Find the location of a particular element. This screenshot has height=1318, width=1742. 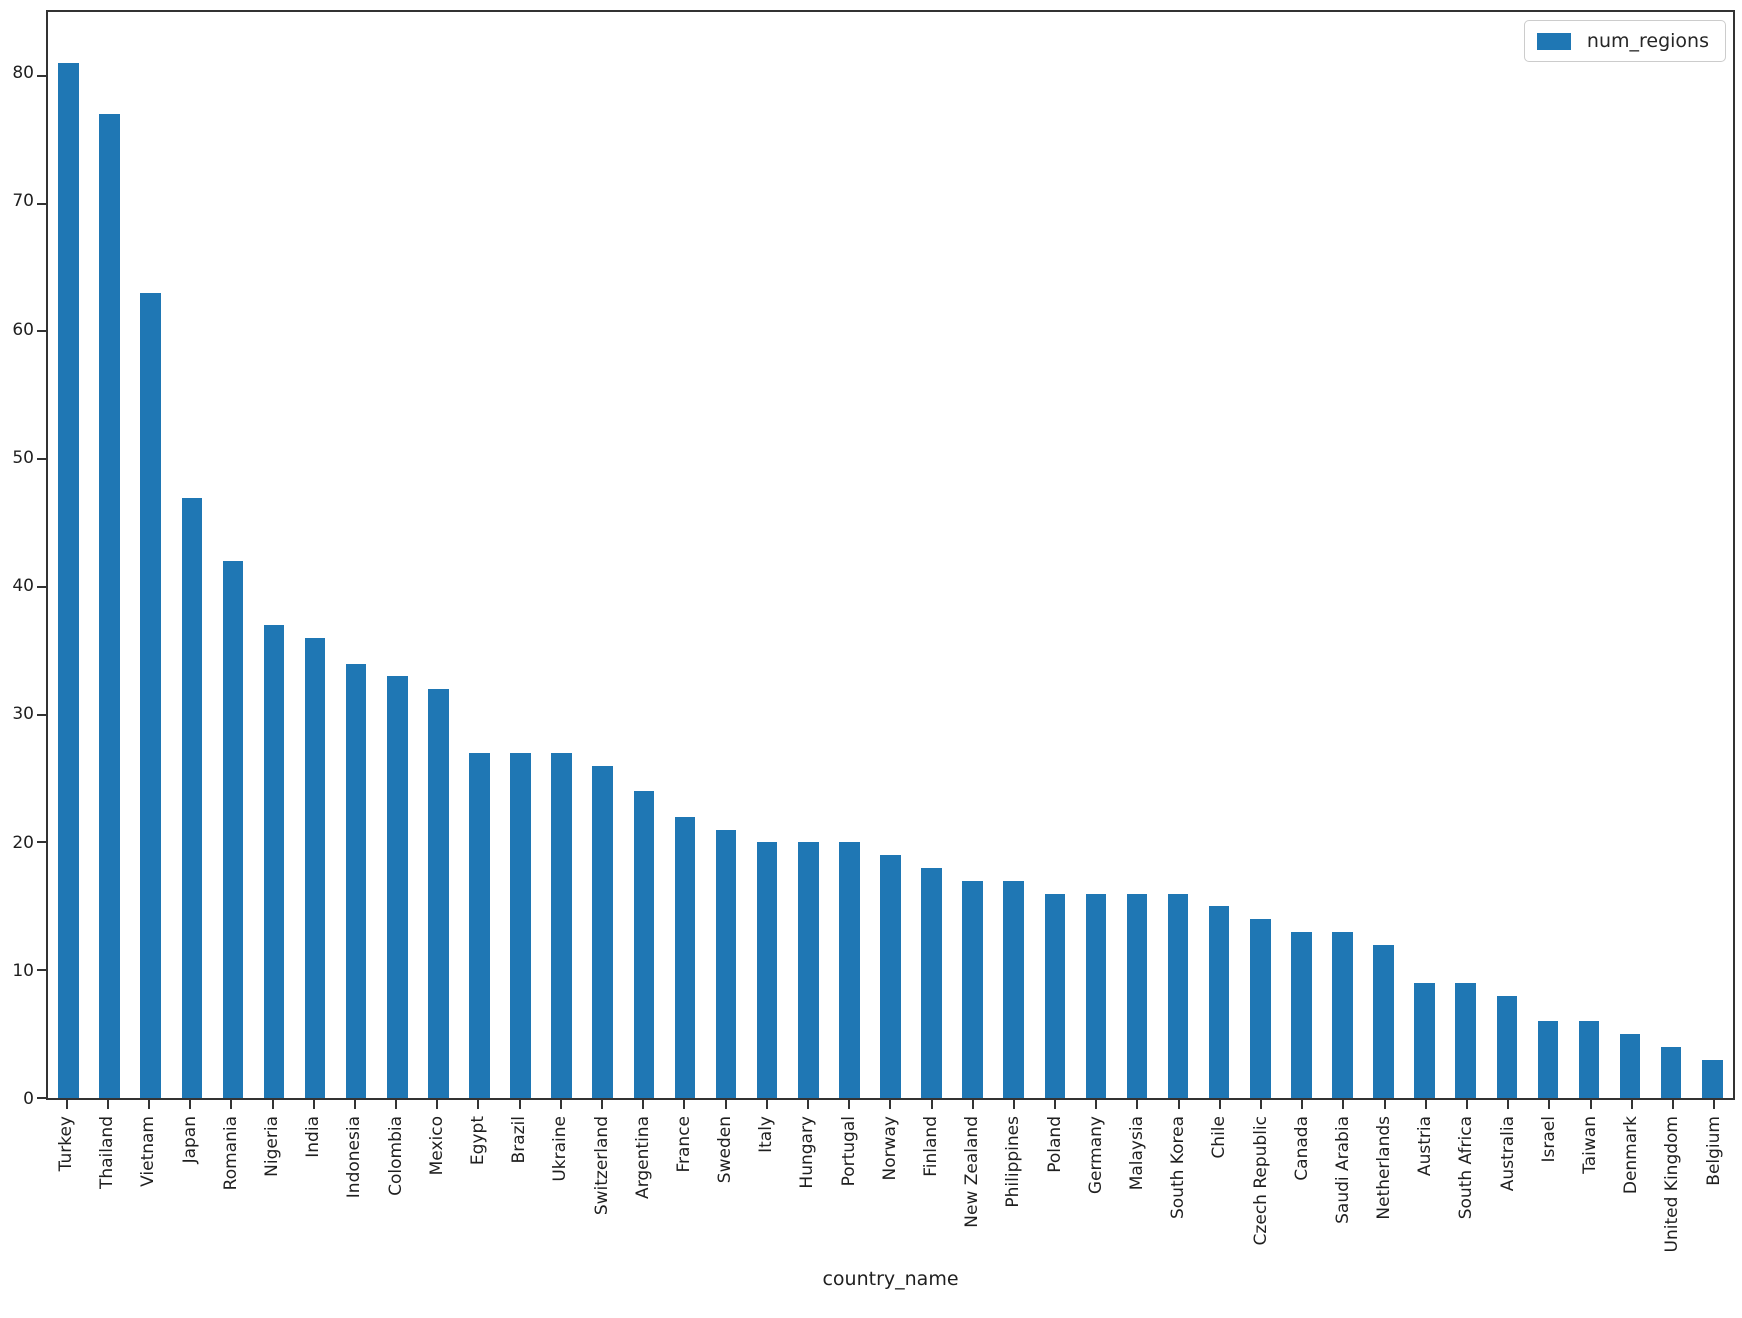

x-tick-mark-brazil is located at coordinates (519, 1104).